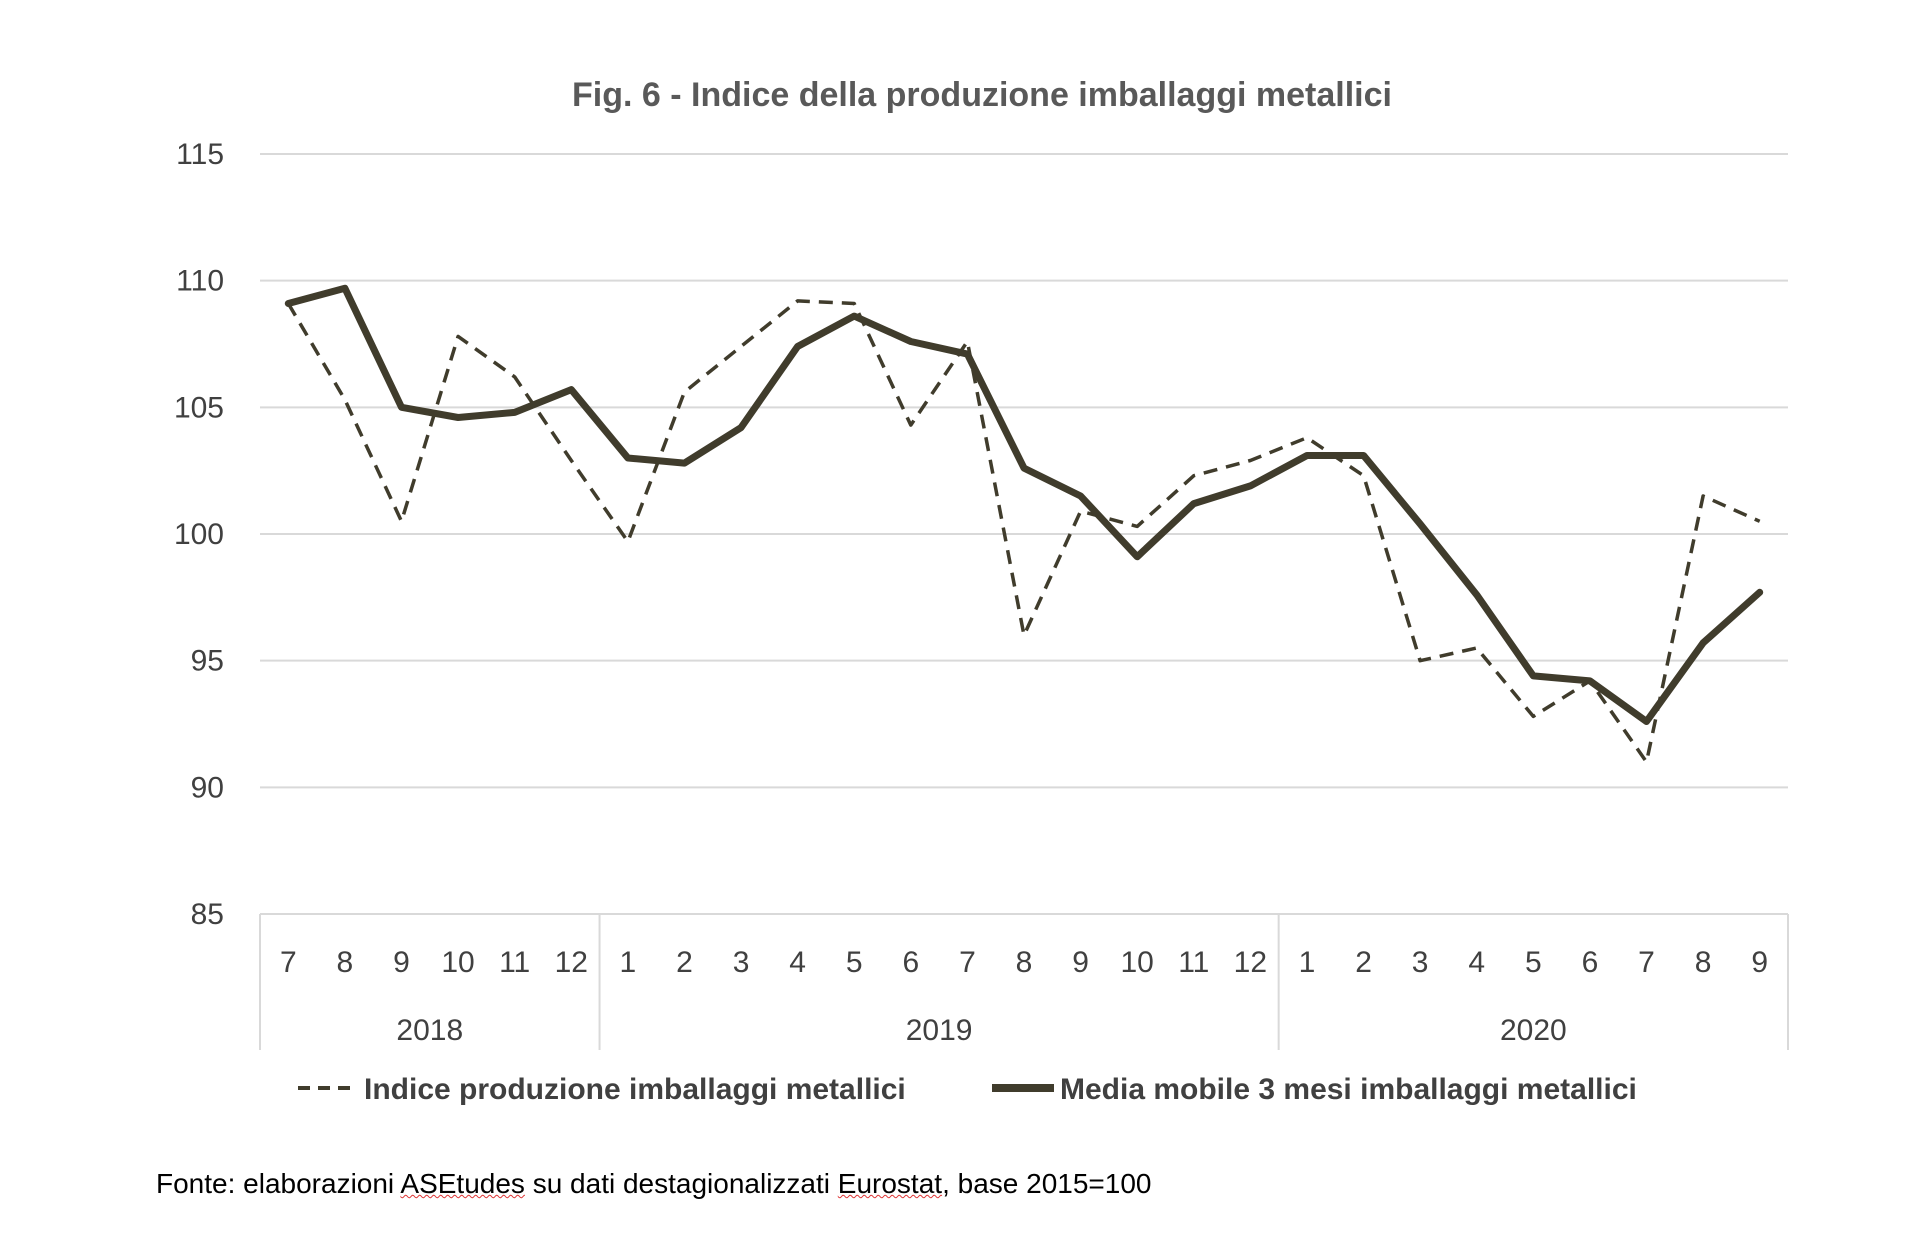 The height and width of the screenshot is (1236, 1914). What do you see at coordinates (207, 661) in the screenshot?
I see `y-tick-label-95: 95` at bounding box center [207, 661].